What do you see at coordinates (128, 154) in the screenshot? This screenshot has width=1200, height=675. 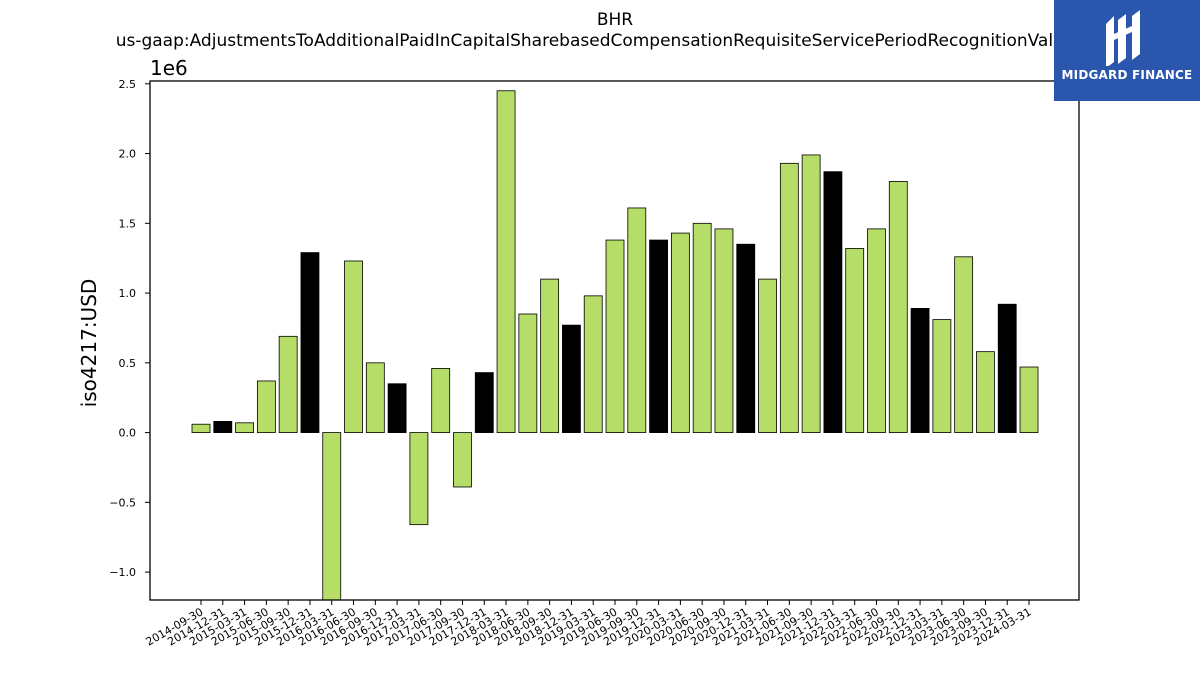 I see `y-tick-label: 2.0` at bounding box center [128, 154].